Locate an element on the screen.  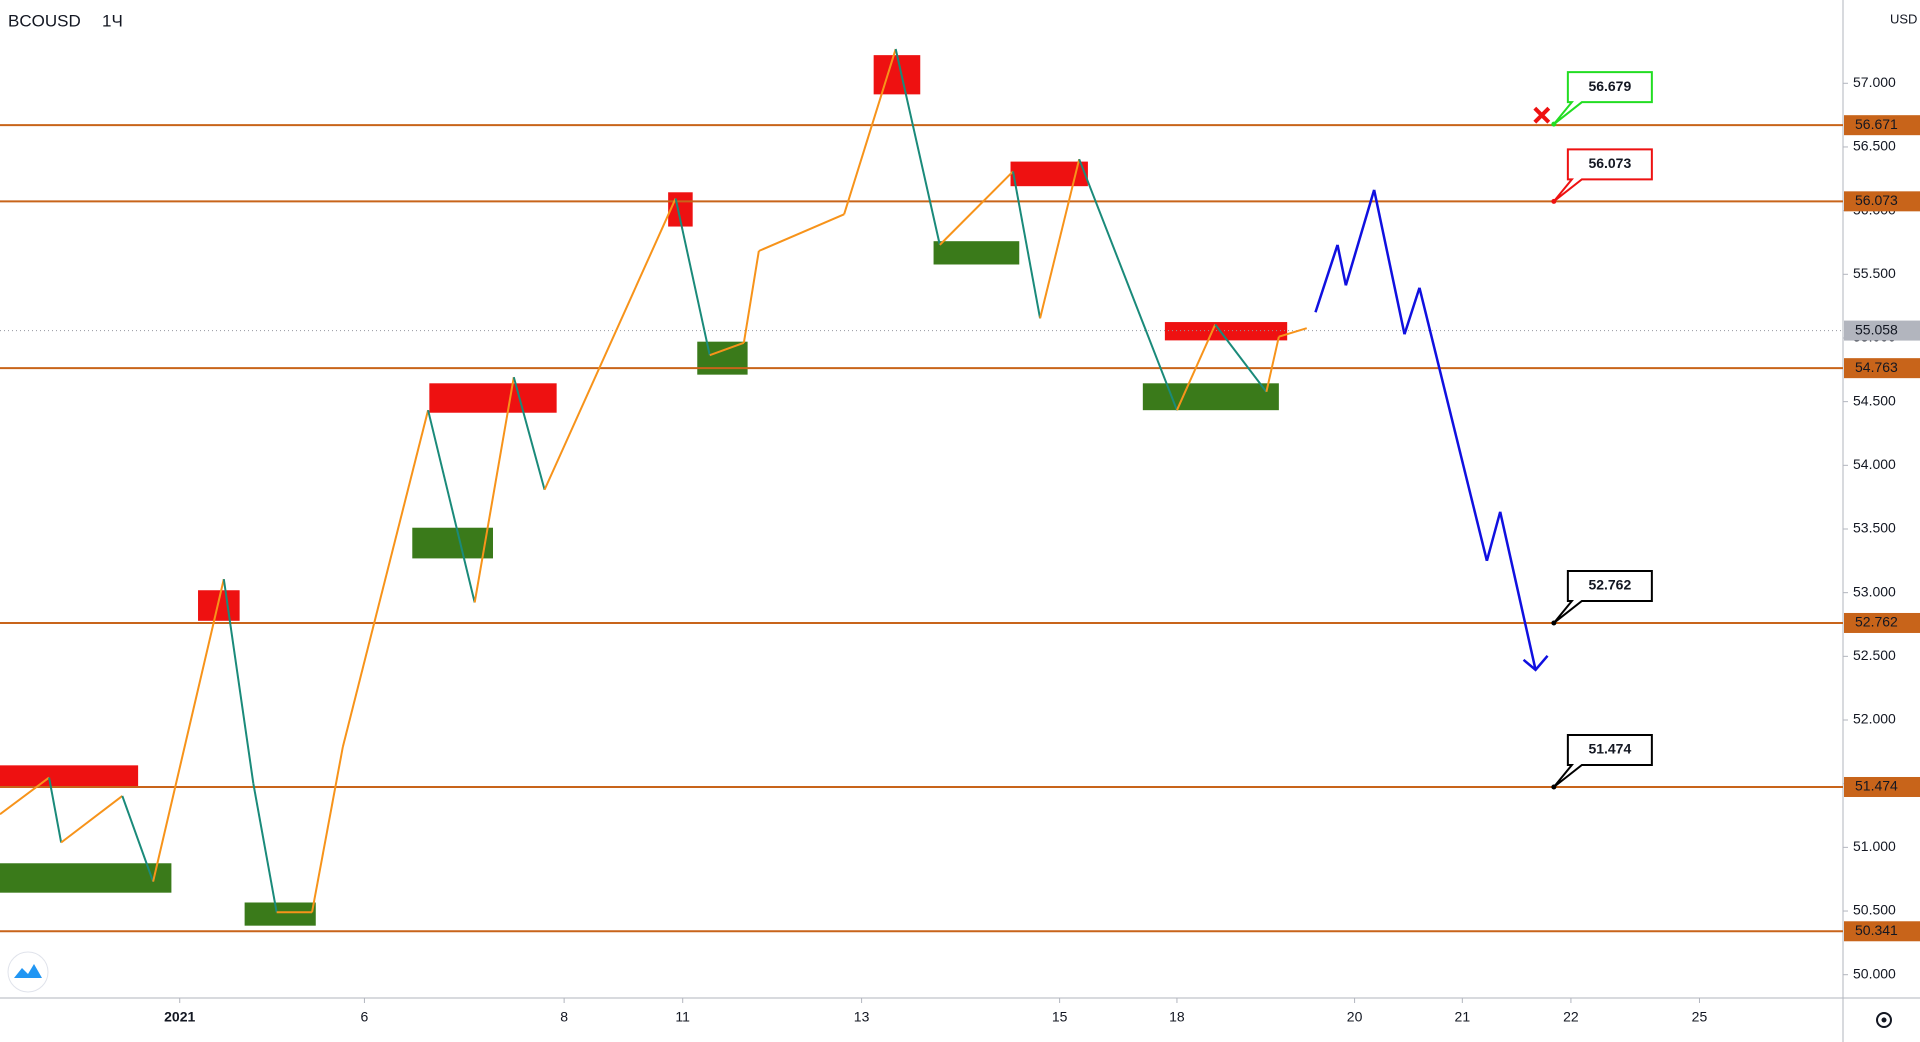
x-tick-label: 6 is located at coordinates (365, 1017).